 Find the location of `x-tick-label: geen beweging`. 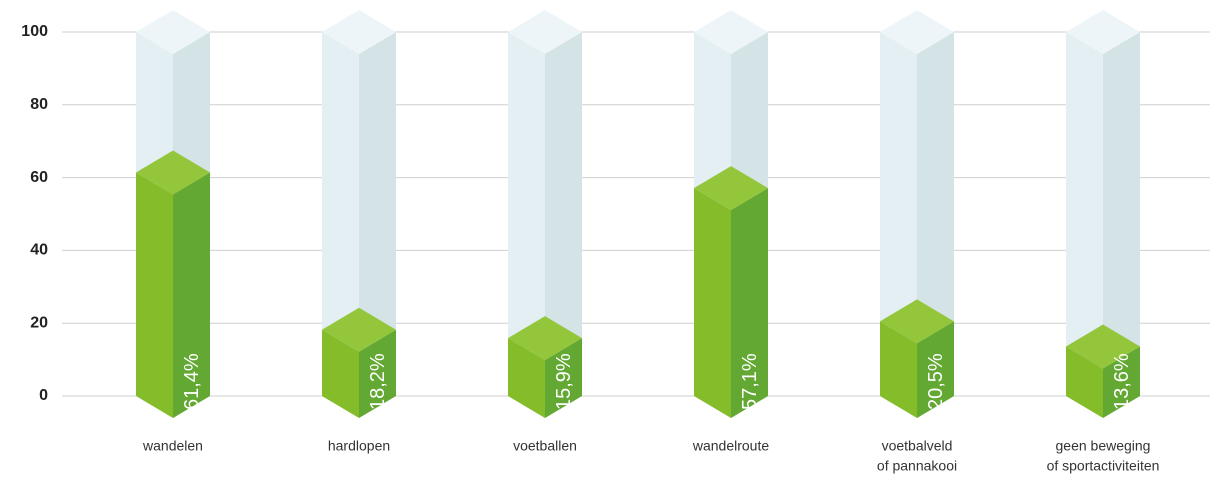

x-tick-label: geen beweging is located at coordinates (1103, 446).